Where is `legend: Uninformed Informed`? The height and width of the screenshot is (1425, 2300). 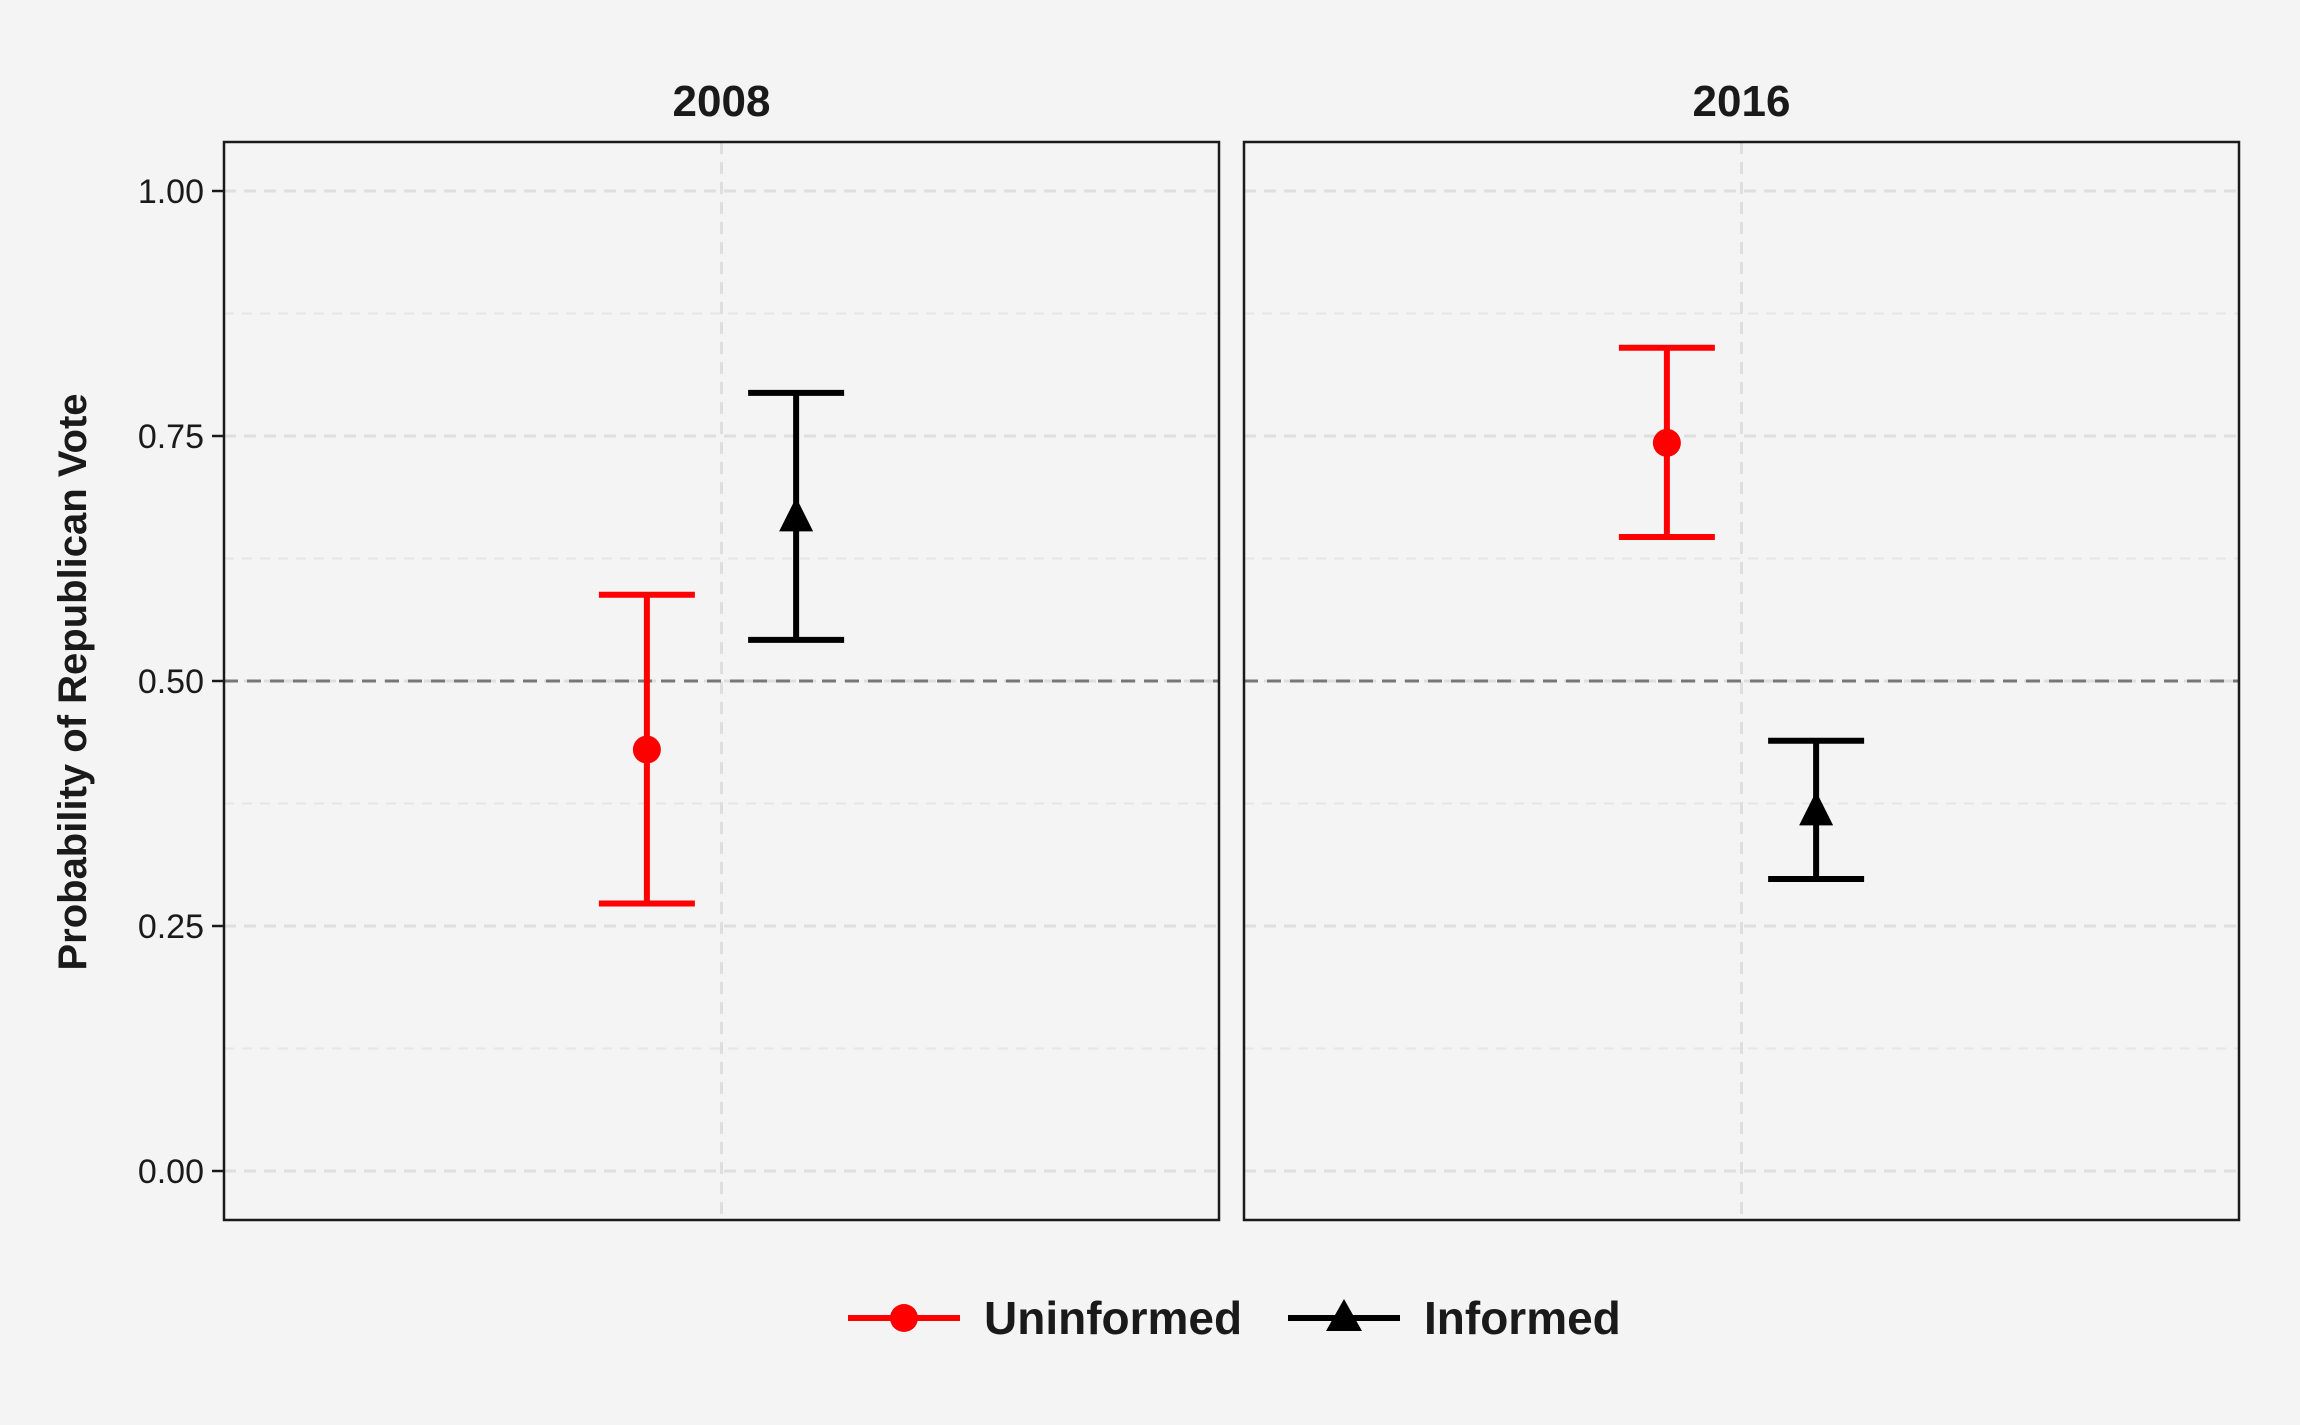 legend: Uninformed Informed is located at coordinates (1234, 1318).